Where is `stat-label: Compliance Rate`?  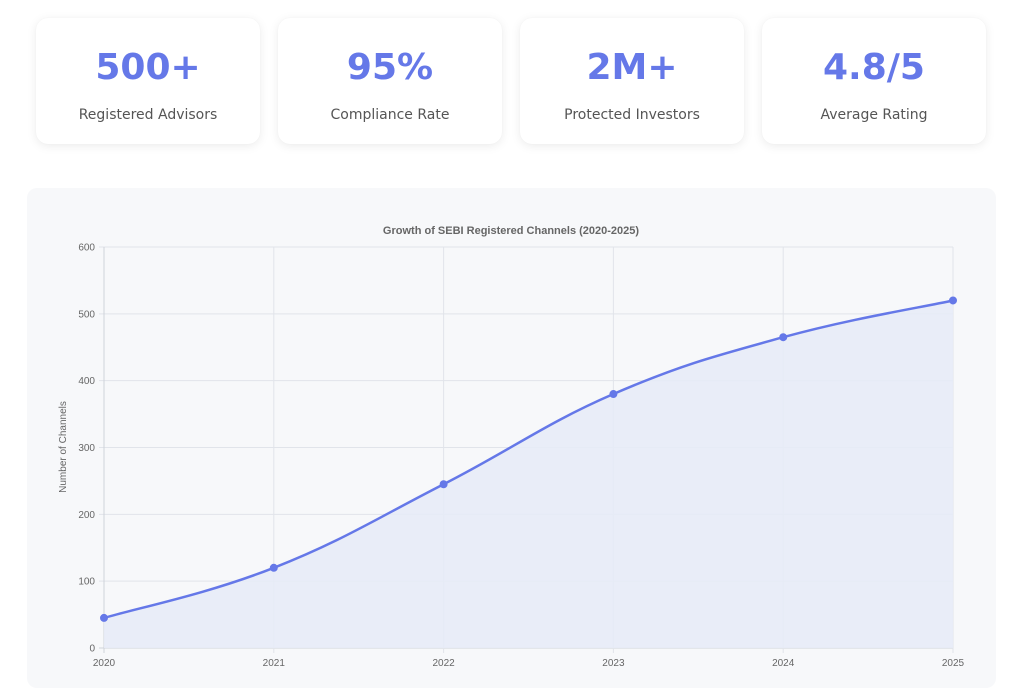
stat-label: Compliance Rate is located at coordinates (390, 115).